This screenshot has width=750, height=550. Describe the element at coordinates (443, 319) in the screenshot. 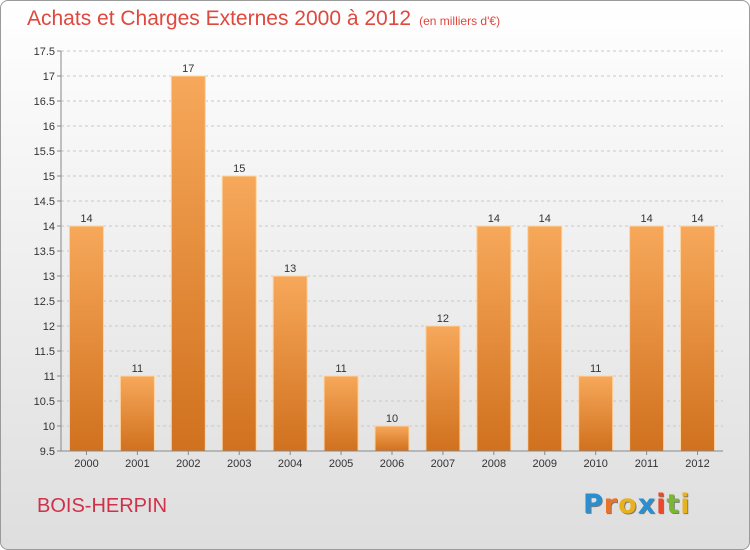

I see `bar-value-label: 12` at that location.